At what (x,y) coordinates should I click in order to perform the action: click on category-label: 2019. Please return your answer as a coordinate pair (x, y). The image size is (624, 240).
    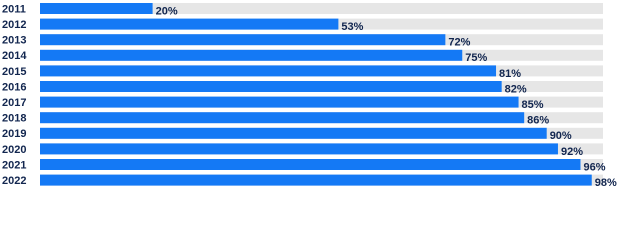
    Looking at the image, I should click on (14, 134).